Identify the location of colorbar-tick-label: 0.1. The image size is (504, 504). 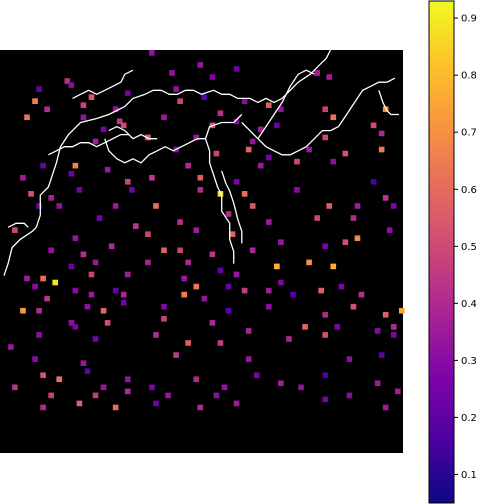
(469, 475).